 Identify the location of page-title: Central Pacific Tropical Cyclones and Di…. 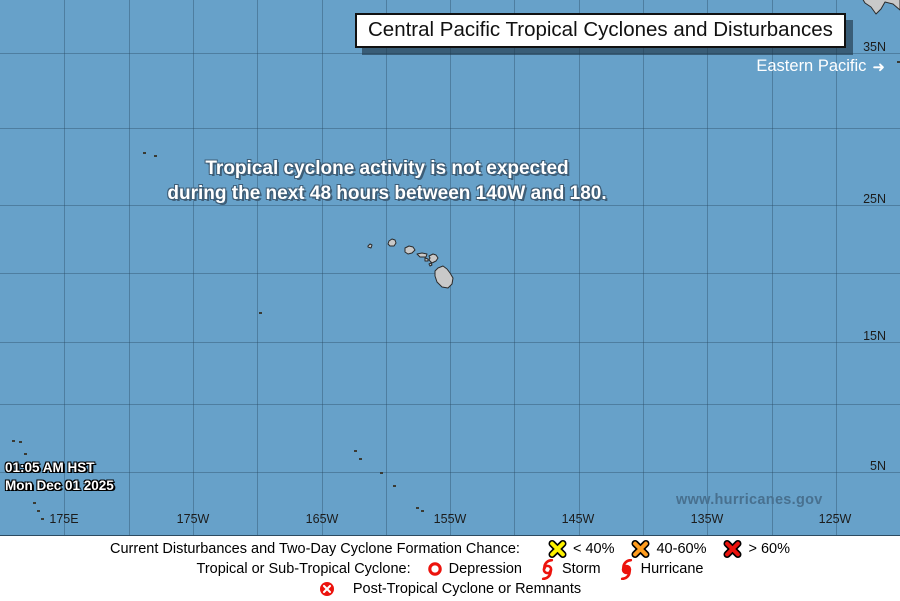
(600, 30).